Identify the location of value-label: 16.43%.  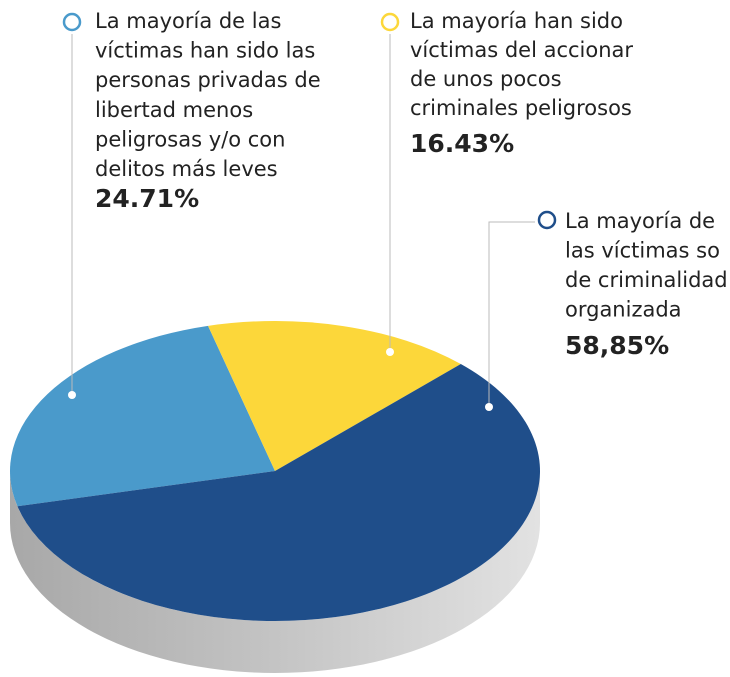
(462, 143).